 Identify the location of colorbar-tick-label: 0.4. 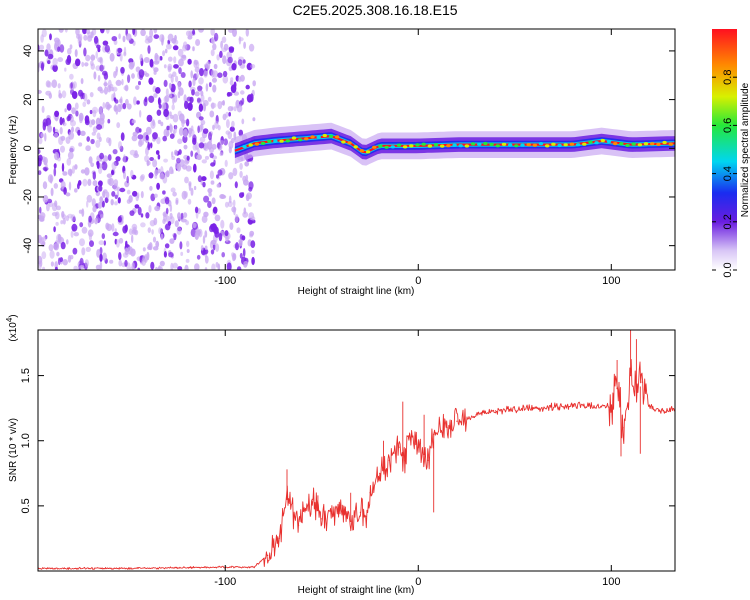
(728, 173).